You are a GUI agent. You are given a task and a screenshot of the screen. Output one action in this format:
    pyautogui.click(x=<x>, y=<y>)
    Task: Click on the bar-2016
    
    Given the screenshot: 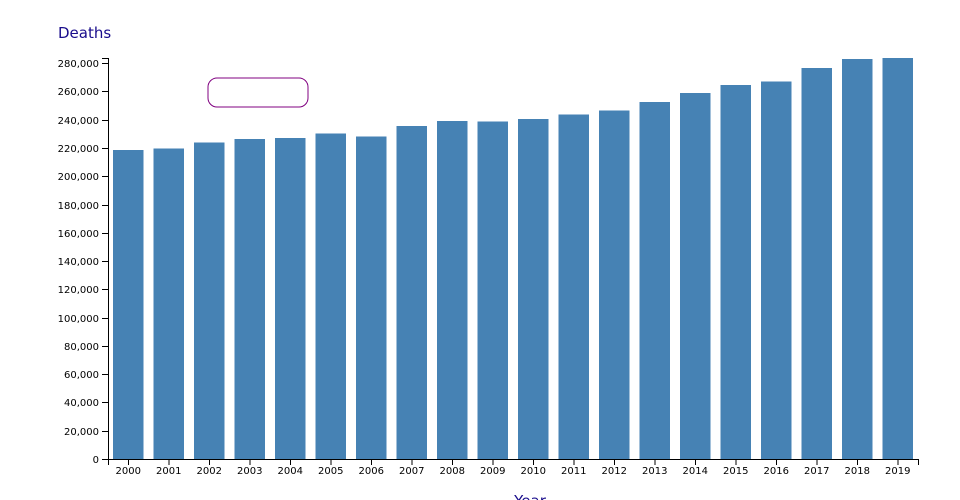 What is the action you would take?
    pyautogui.click(x=776, y=270)
    